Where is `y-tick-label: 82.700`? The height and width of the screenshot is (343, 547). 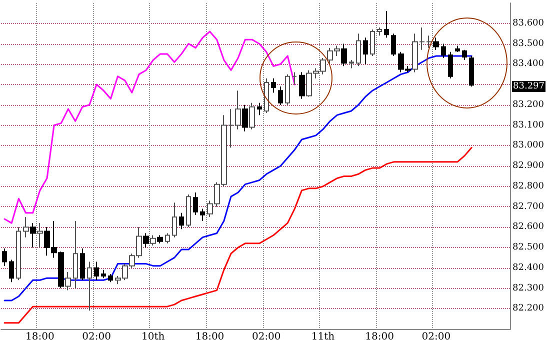
y-tick-label: 82.700 is located at coordinates (528, 207).